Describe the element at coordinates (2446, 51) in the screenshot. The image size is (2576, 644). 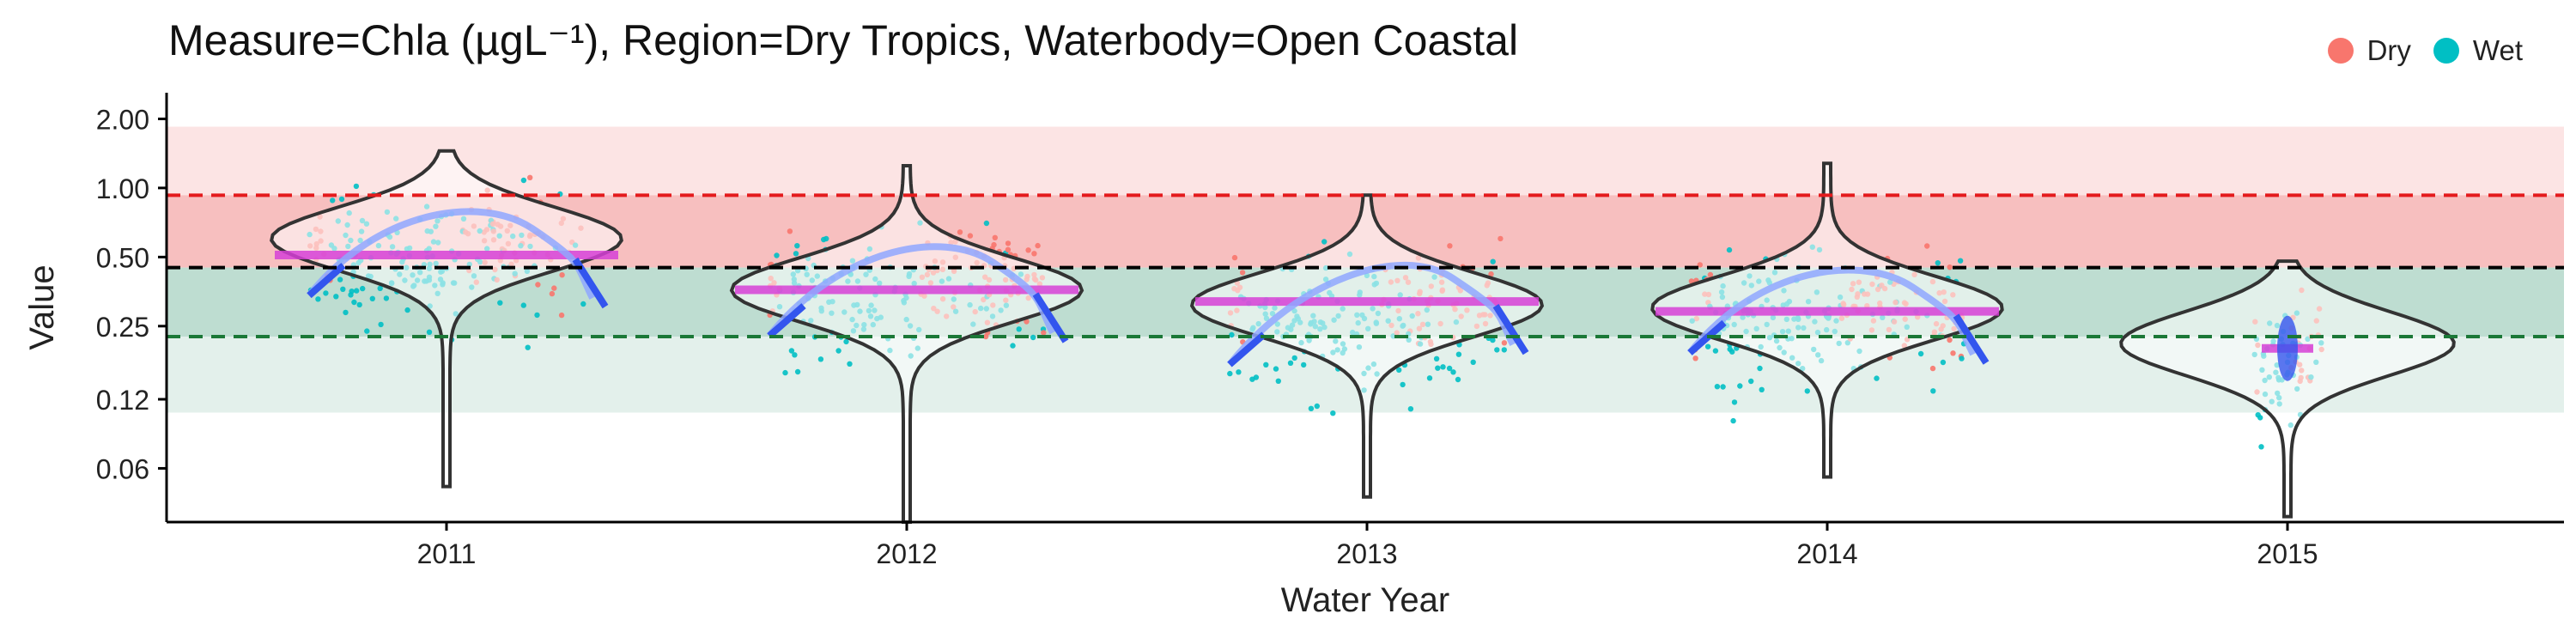
I see `legend-dot-wet` at that location.